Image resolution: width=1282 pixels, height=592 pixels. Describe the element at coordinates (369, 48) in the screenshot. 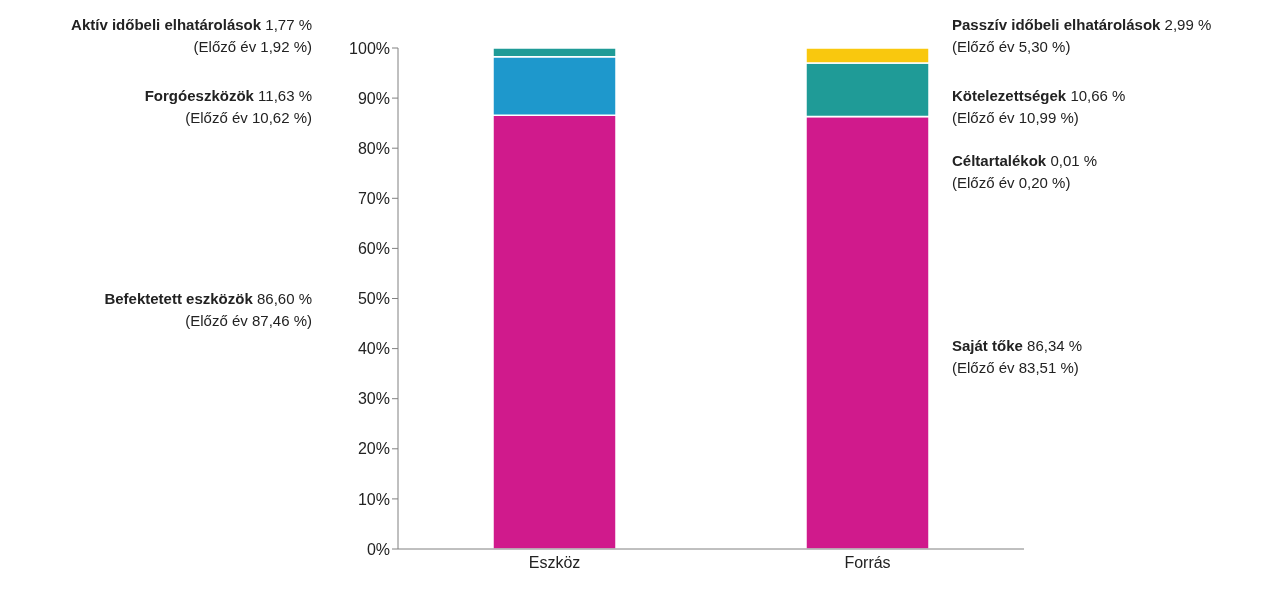

I see `y-tick-label: 100%` at that location.